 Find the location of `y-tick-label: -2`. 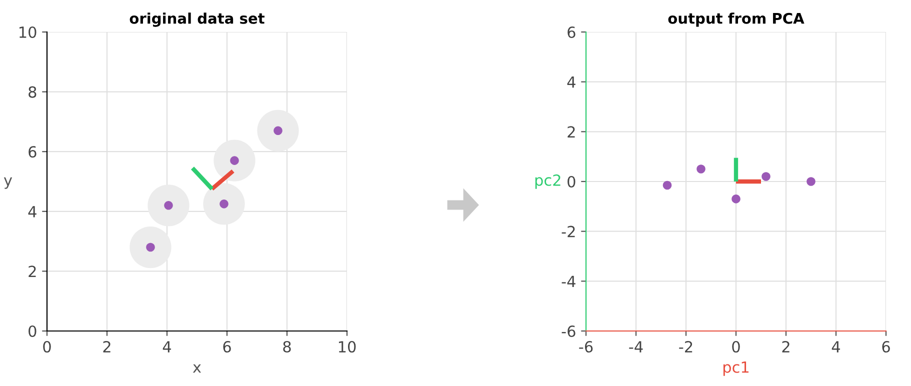

y-tick-label: -2 is located at coordinates (568, 232).